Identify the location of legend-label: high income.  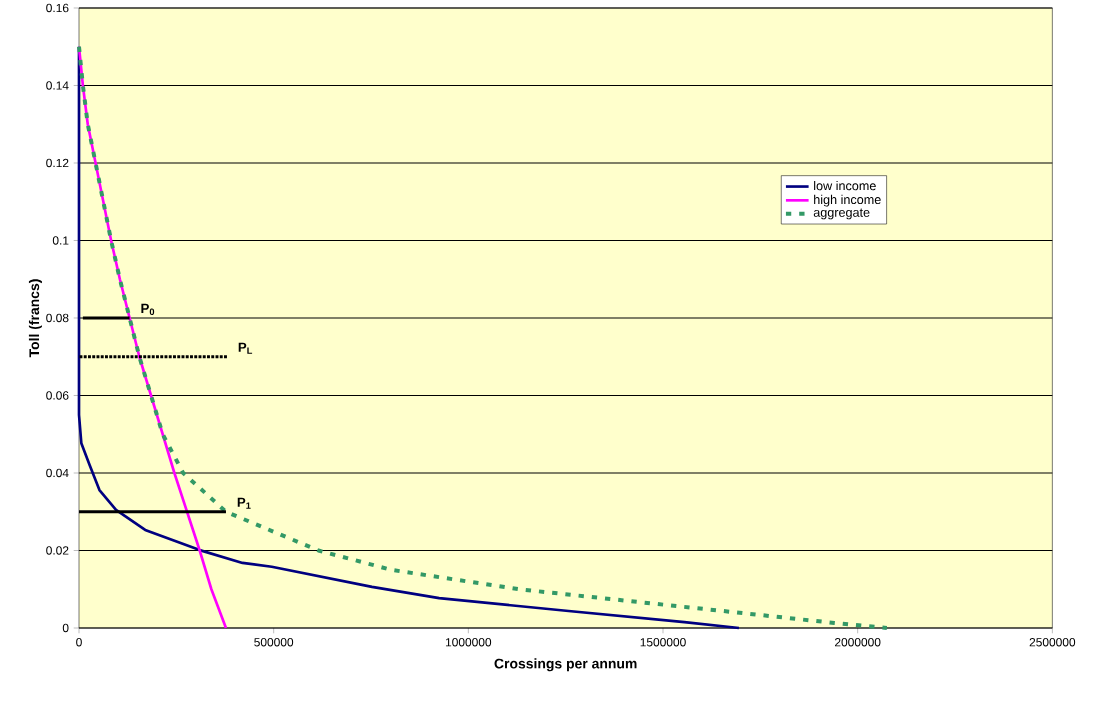
(847, 200).